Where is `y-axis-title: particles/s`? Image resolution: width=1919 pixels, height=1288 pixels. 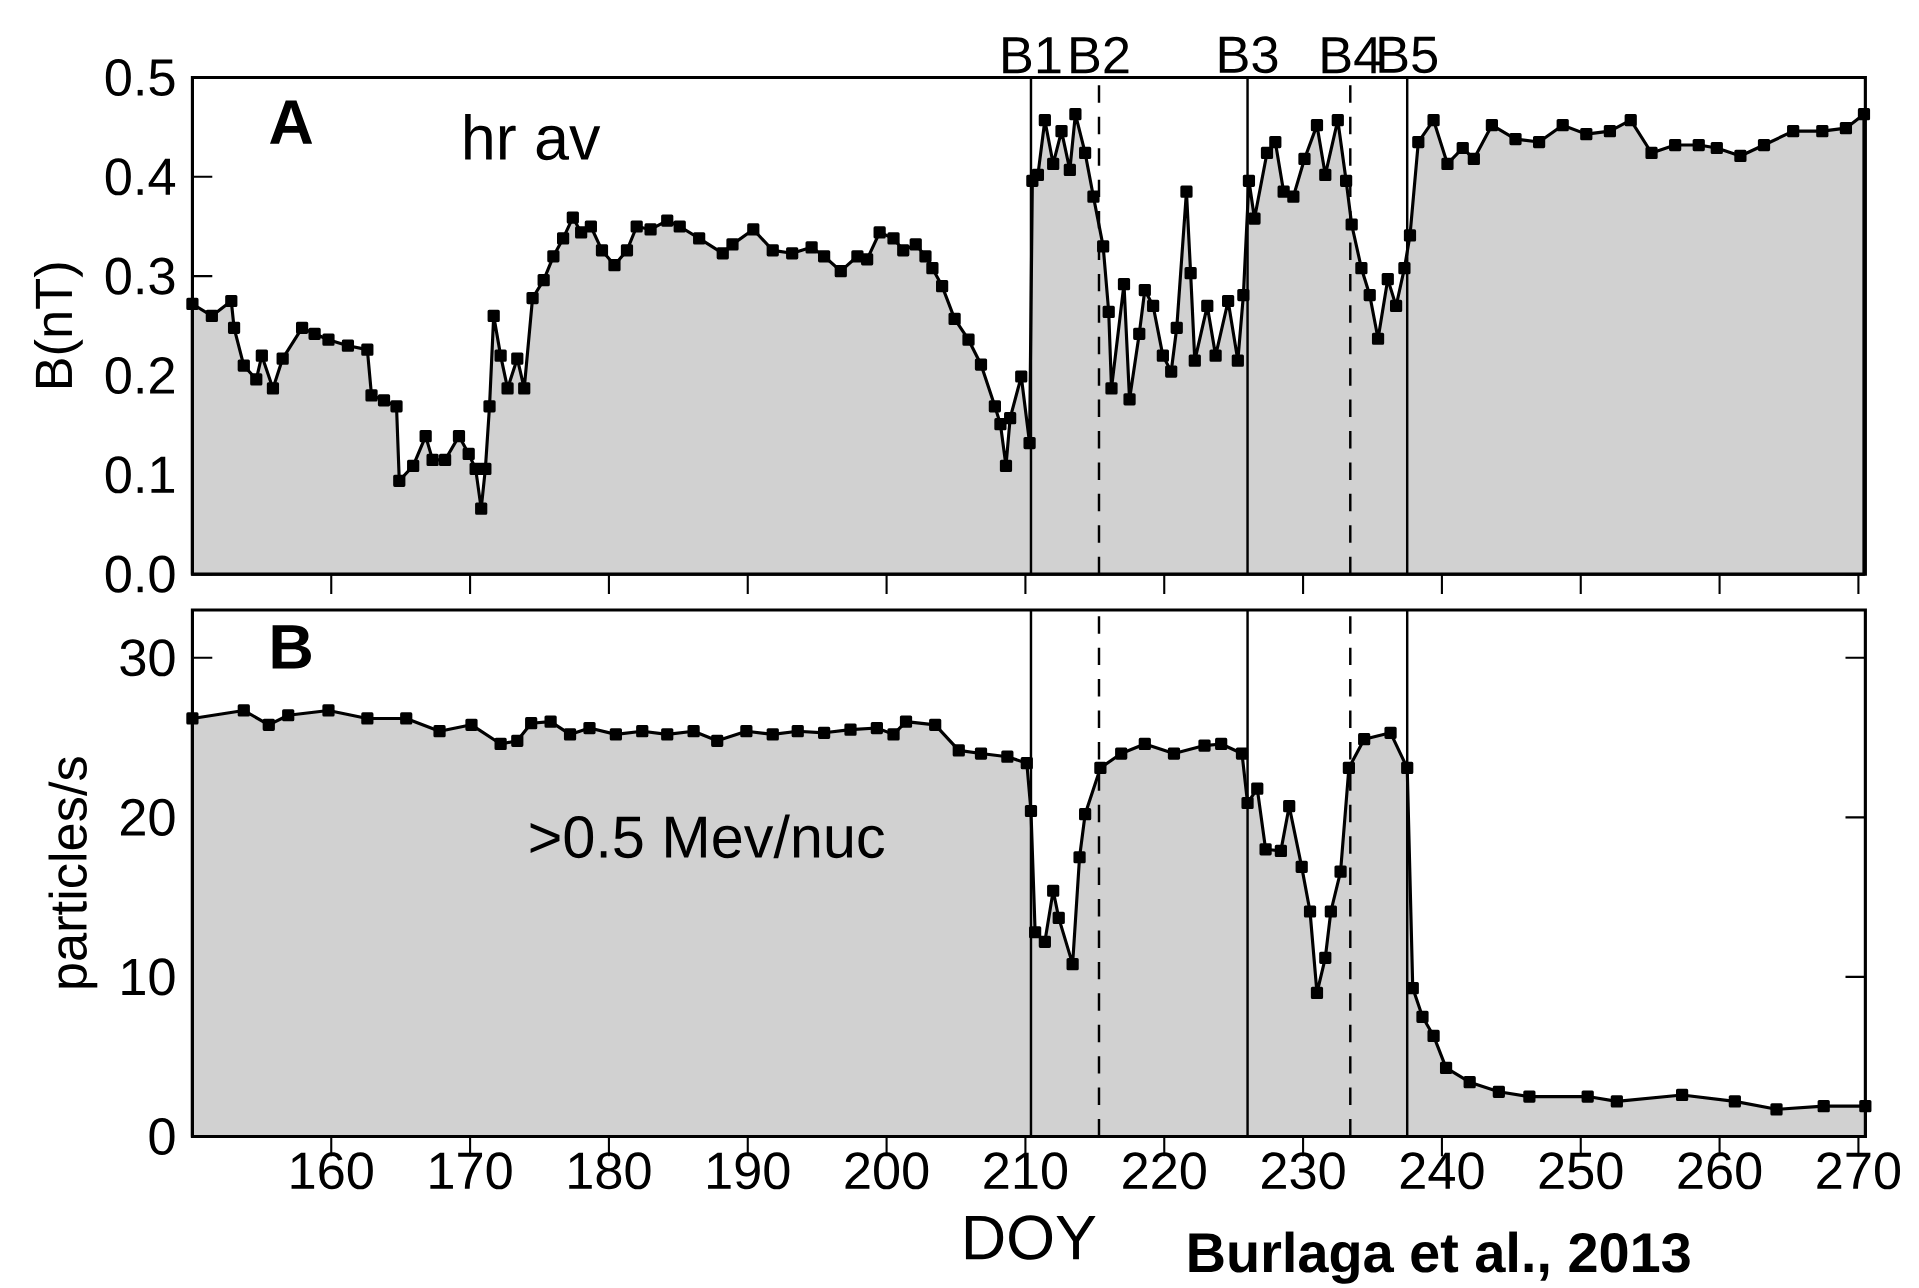
y-axis-title: particles/s is located at coordinates (73, 872).